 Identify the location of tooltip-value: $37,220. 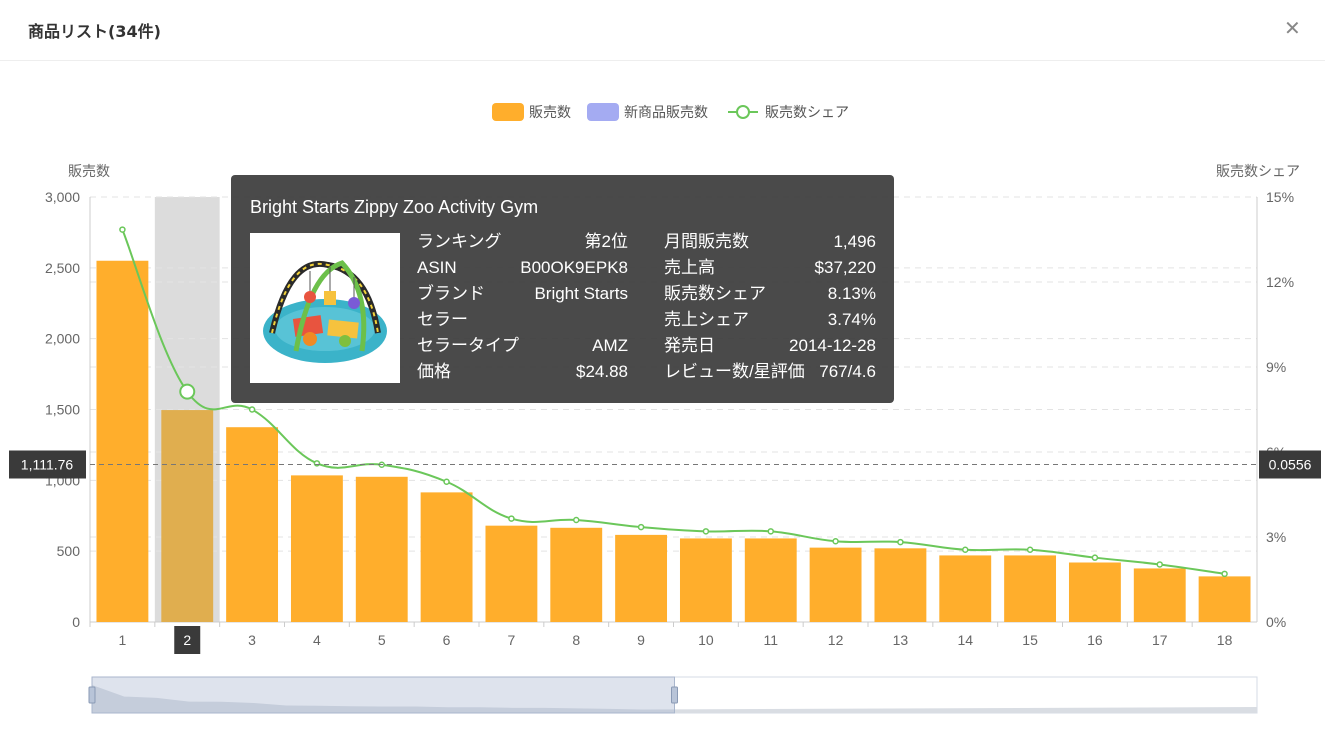
(845, 267).